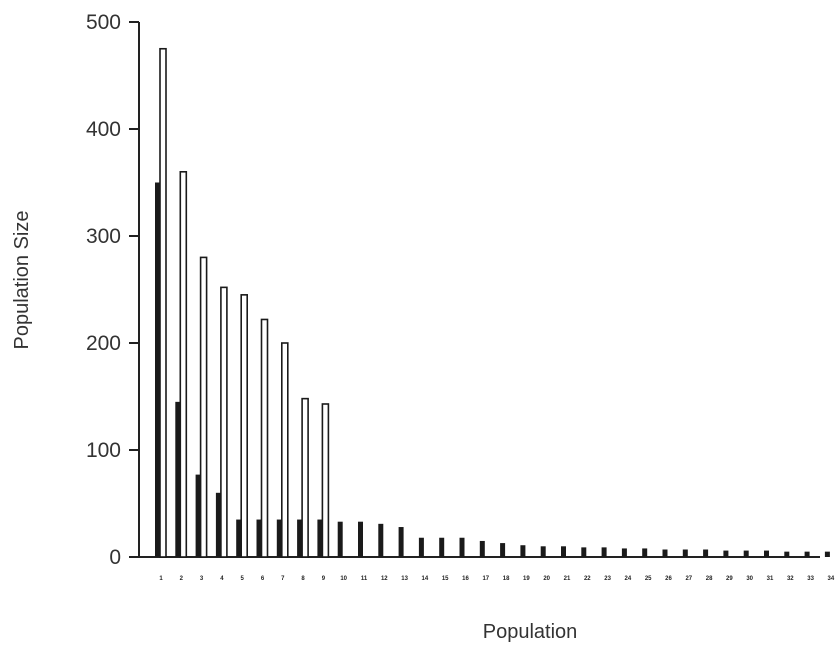  Describe the element at coordinates (103, 22) in the screenshot. I see `y-tick-label: 500` at that location.